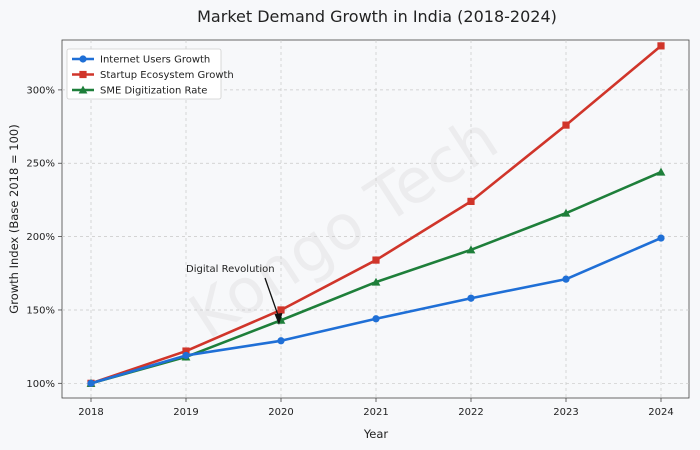 The width and height of the screenshot is (700, 450). Describe the element at coordinates (376, 434) in the screenshot. I see `x-axis-label: Year` at that location.